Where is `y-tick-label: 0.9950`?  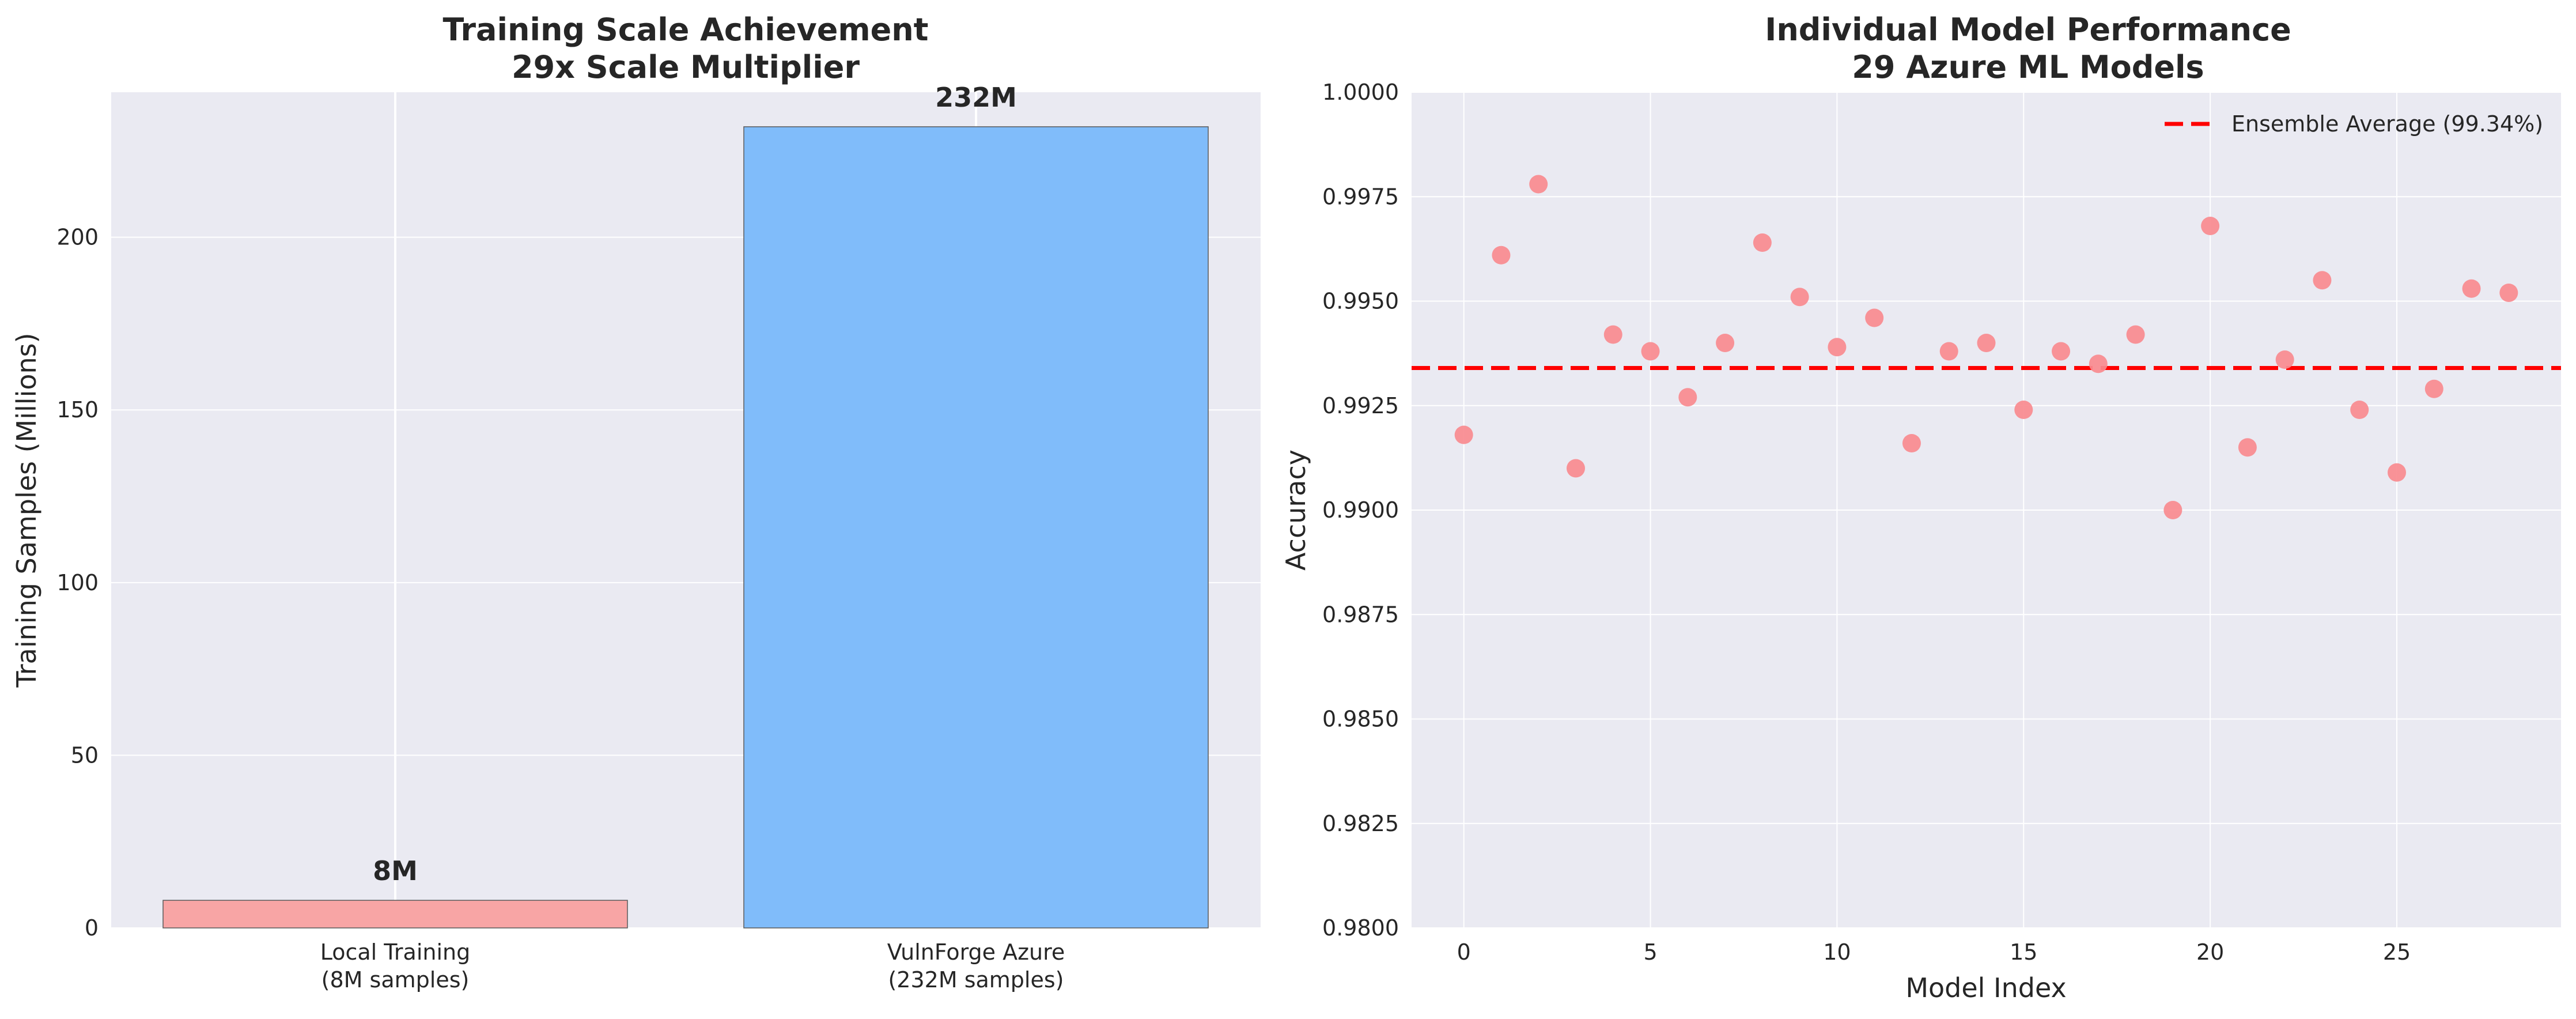 y-tick-label: 0.9950 is located at coordinates (1360, 301).